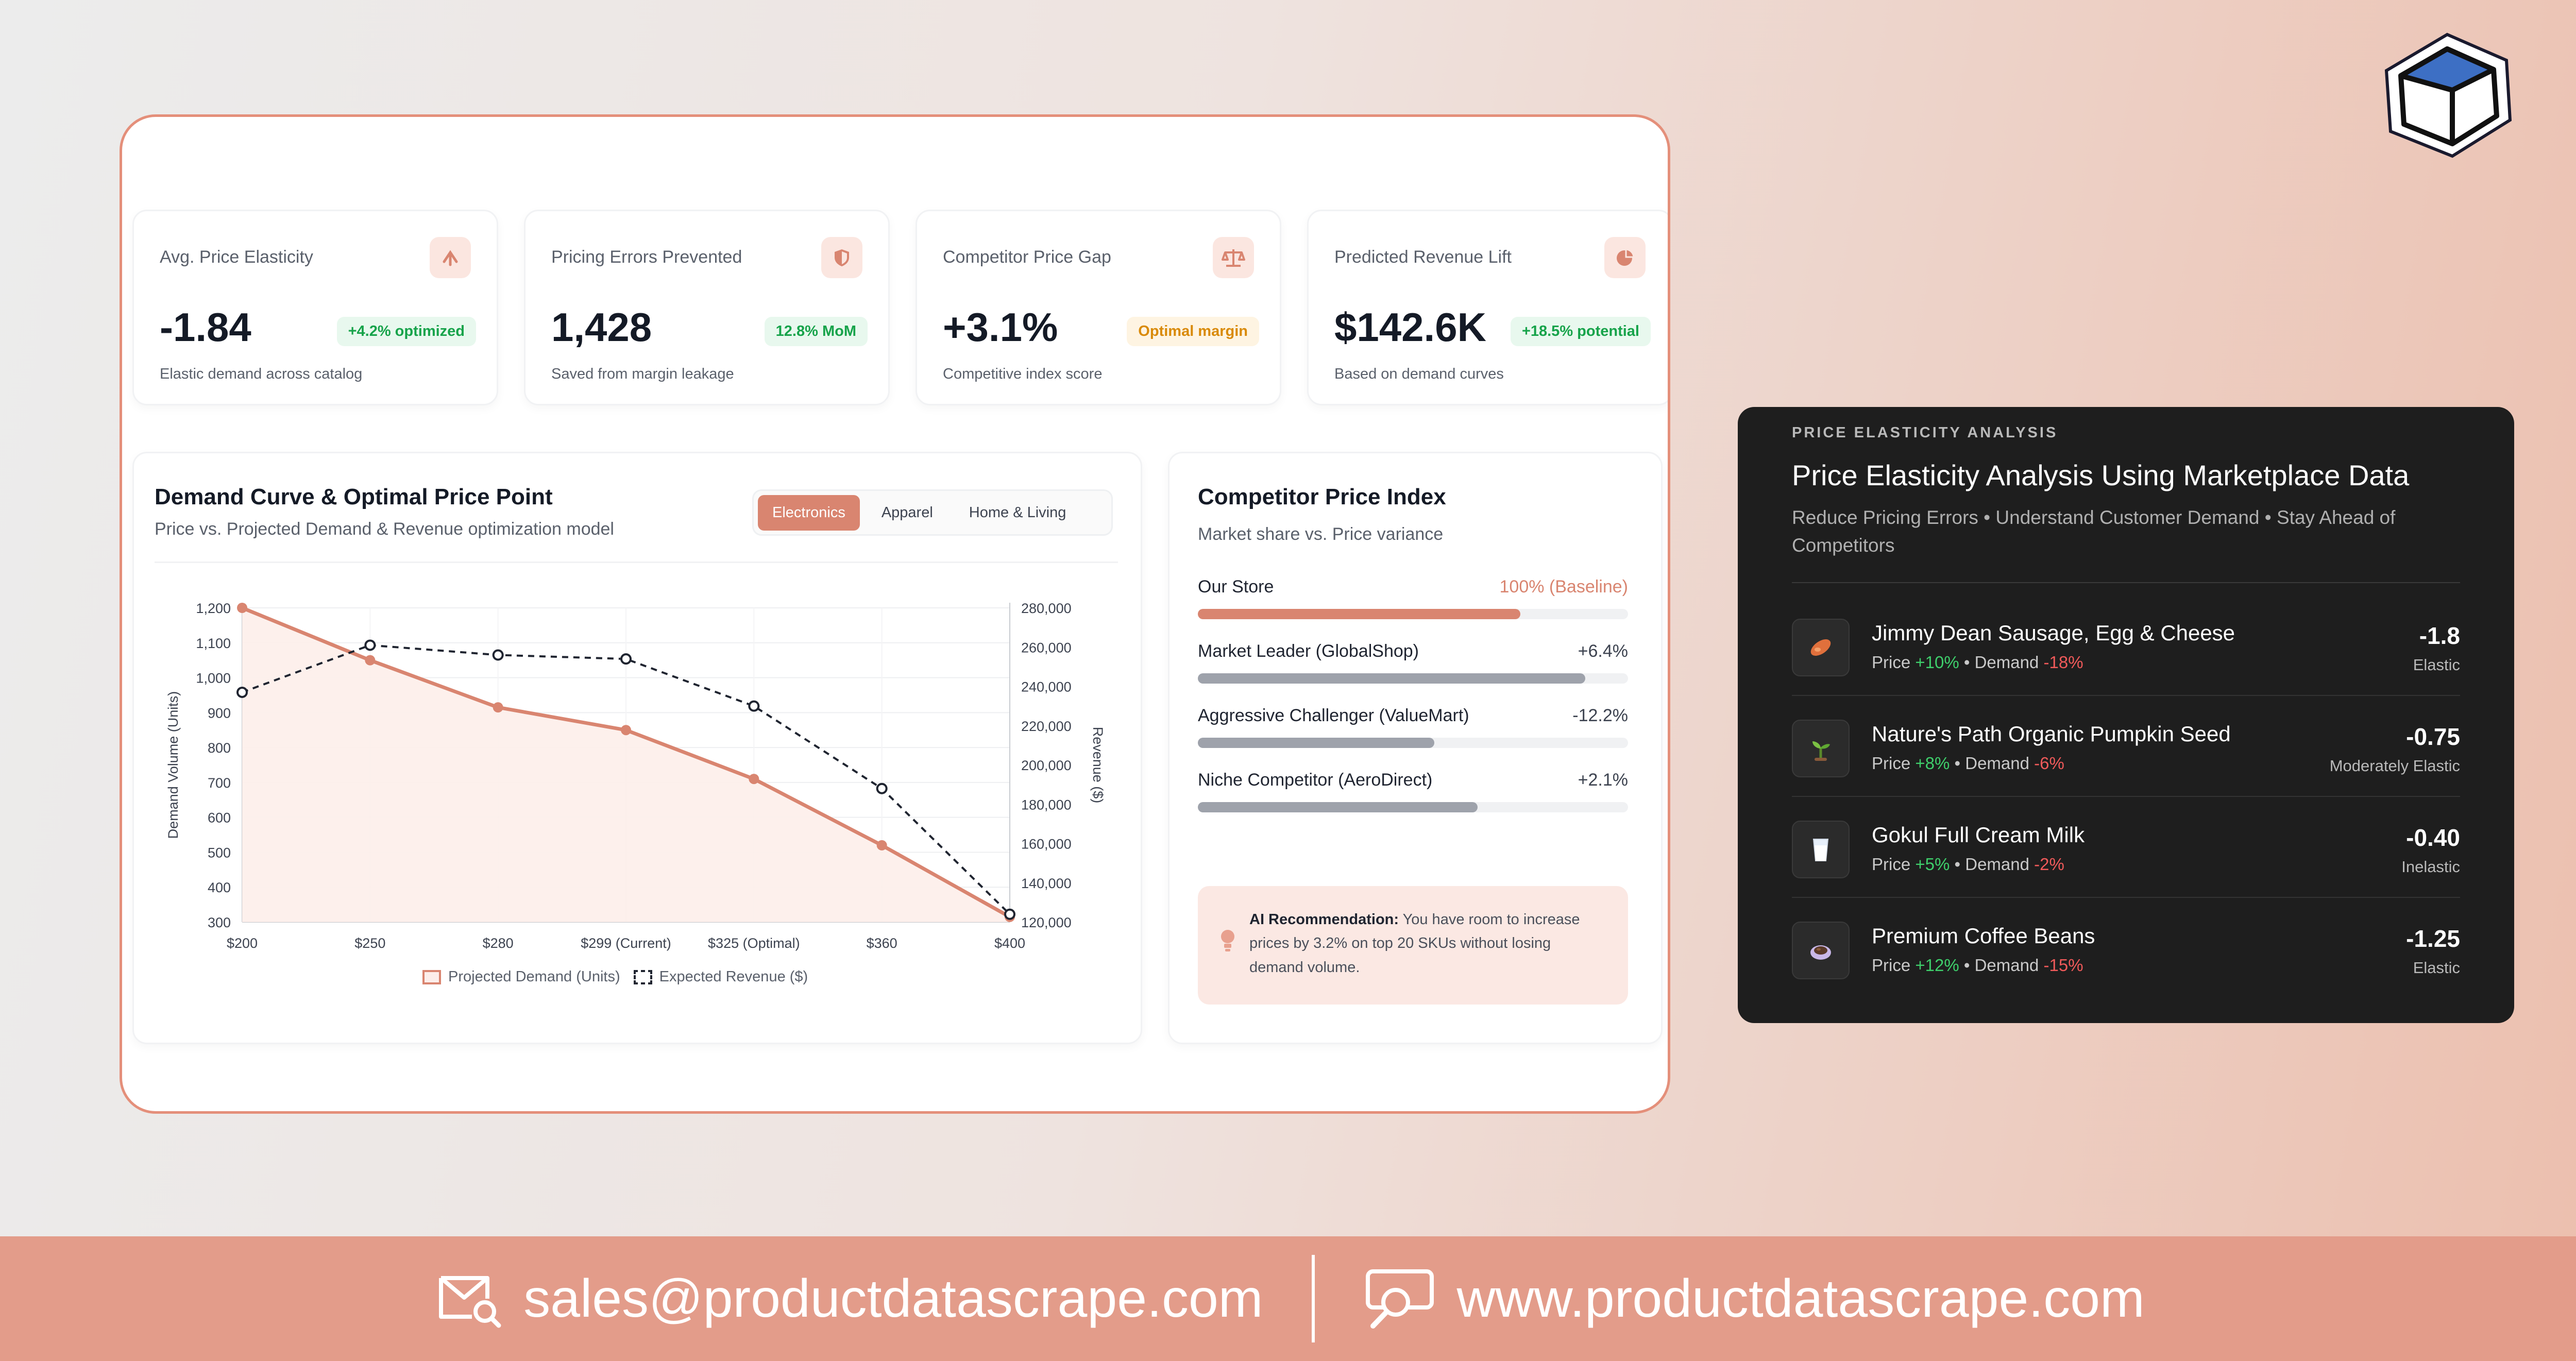 This screenshot has width=2576, height=1361. What do you see at coordinates (219, 887) in the screenshot?
I see `y-tick-label: 400` at bounding box center [219, 887].